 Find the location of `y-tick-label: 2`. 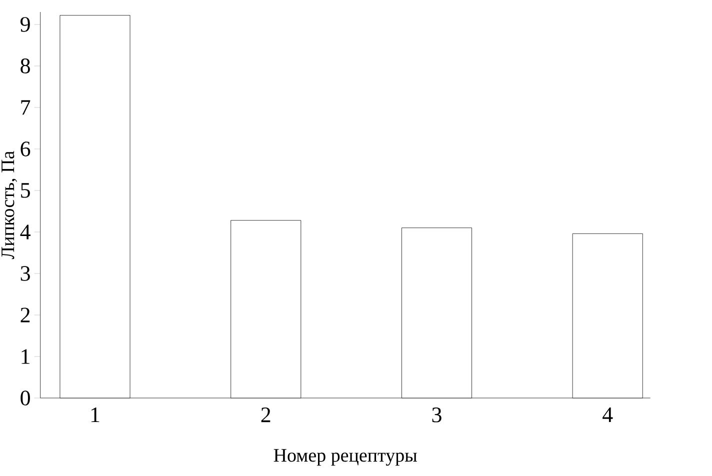

y-tick-label: 2 is located at coordinates (25, 315).